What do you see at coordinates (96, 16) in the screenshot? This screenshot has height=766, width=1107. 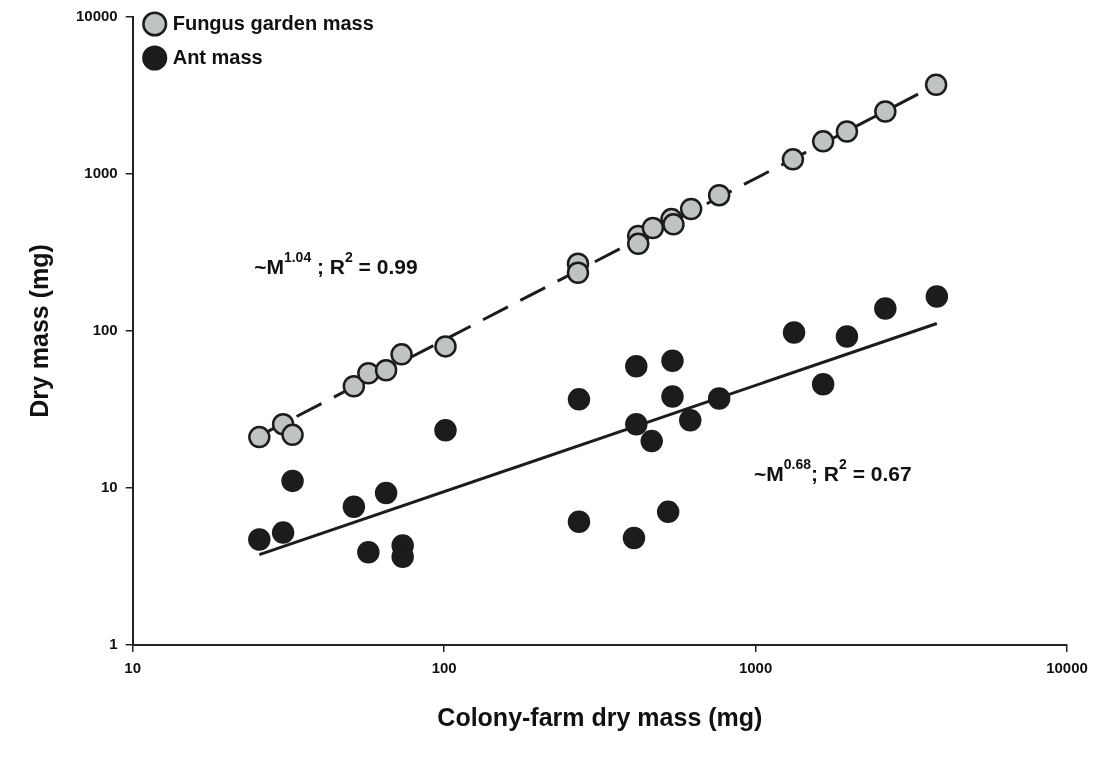 I see `y-tick-label: 10000` at bounding box center [96, 16].